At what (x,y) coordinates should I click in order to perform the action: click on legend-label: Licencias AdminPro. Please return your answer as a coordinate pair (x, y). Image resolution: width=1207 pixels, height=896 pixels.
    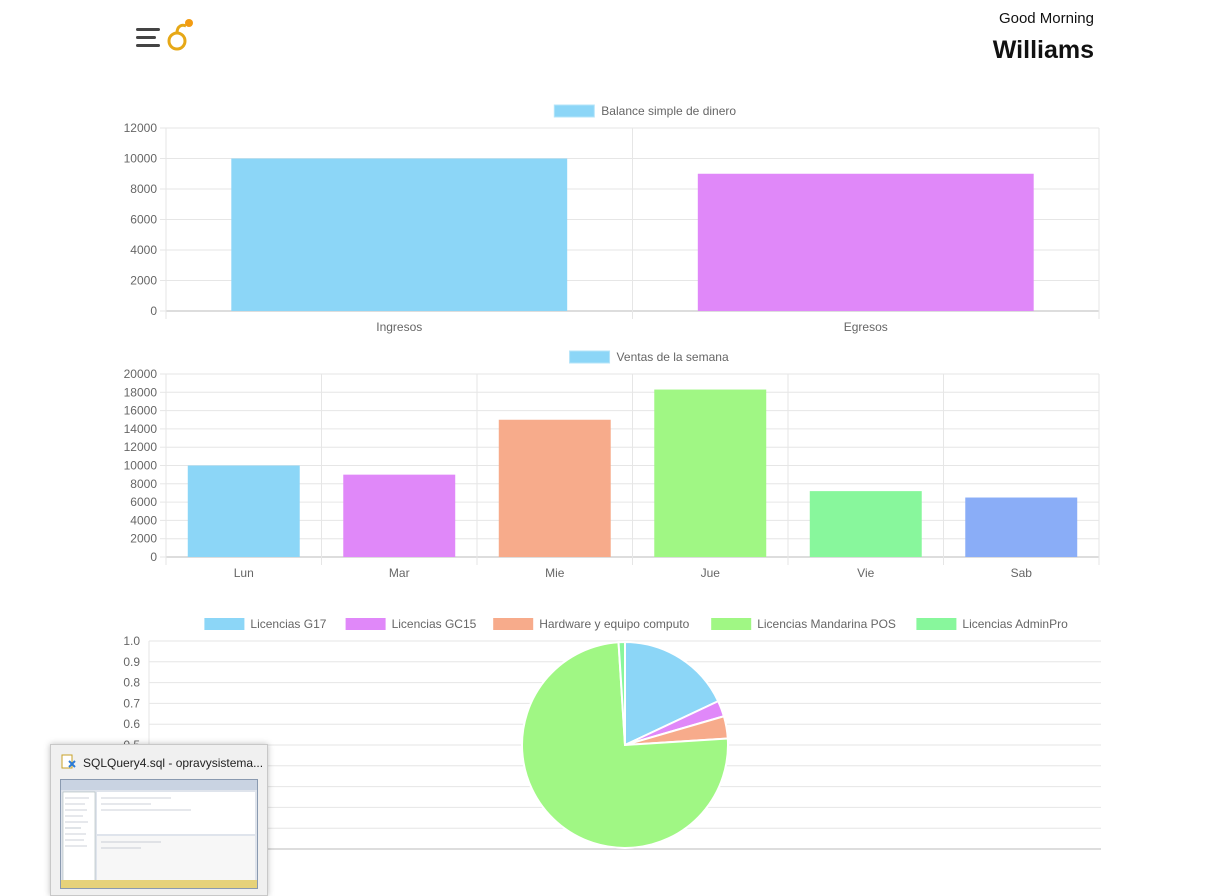
    Looking at the image, I should click on (1015, 624).